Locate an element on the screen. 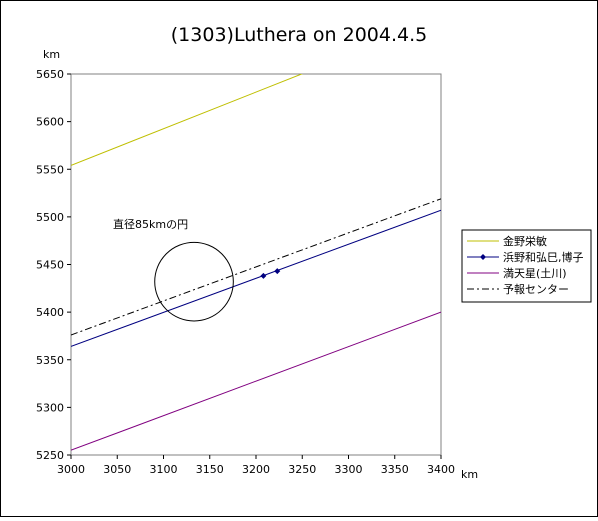  x-tick-label: 3250 is located at coordinates (302, 469).